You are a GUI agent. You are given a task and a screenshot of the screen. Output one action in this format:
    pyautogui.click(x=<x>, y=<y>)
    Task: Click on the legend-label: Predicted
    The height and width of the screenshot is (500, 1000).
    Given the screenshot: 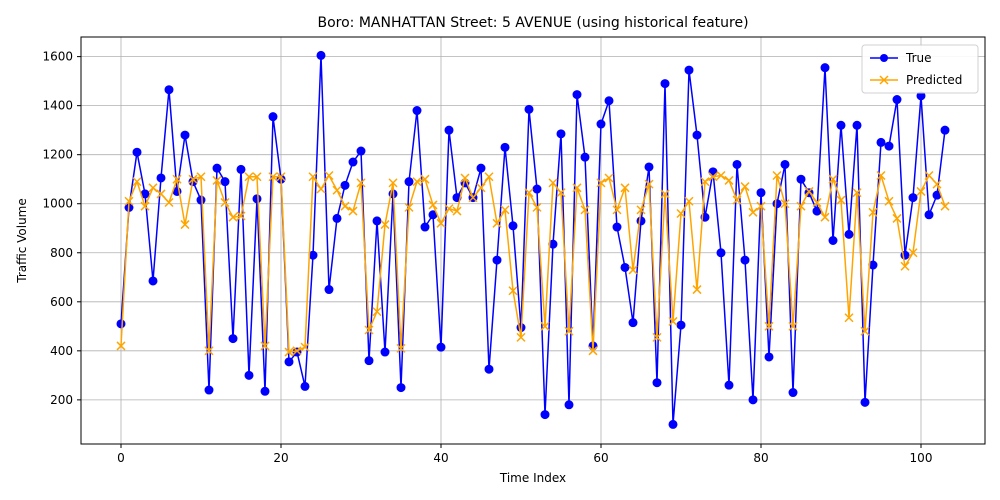 What is the action you would take?
    pyautogui.click(x=934, y=80)
    